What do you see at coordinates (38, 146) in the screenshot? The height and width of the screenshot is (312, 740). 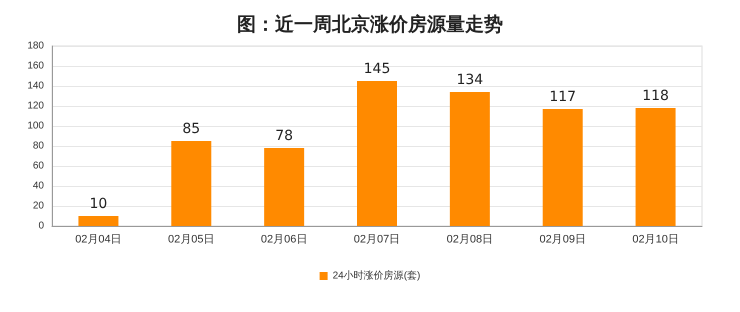 I see `y-tick-label: 80` at bounding box center [38, 146].